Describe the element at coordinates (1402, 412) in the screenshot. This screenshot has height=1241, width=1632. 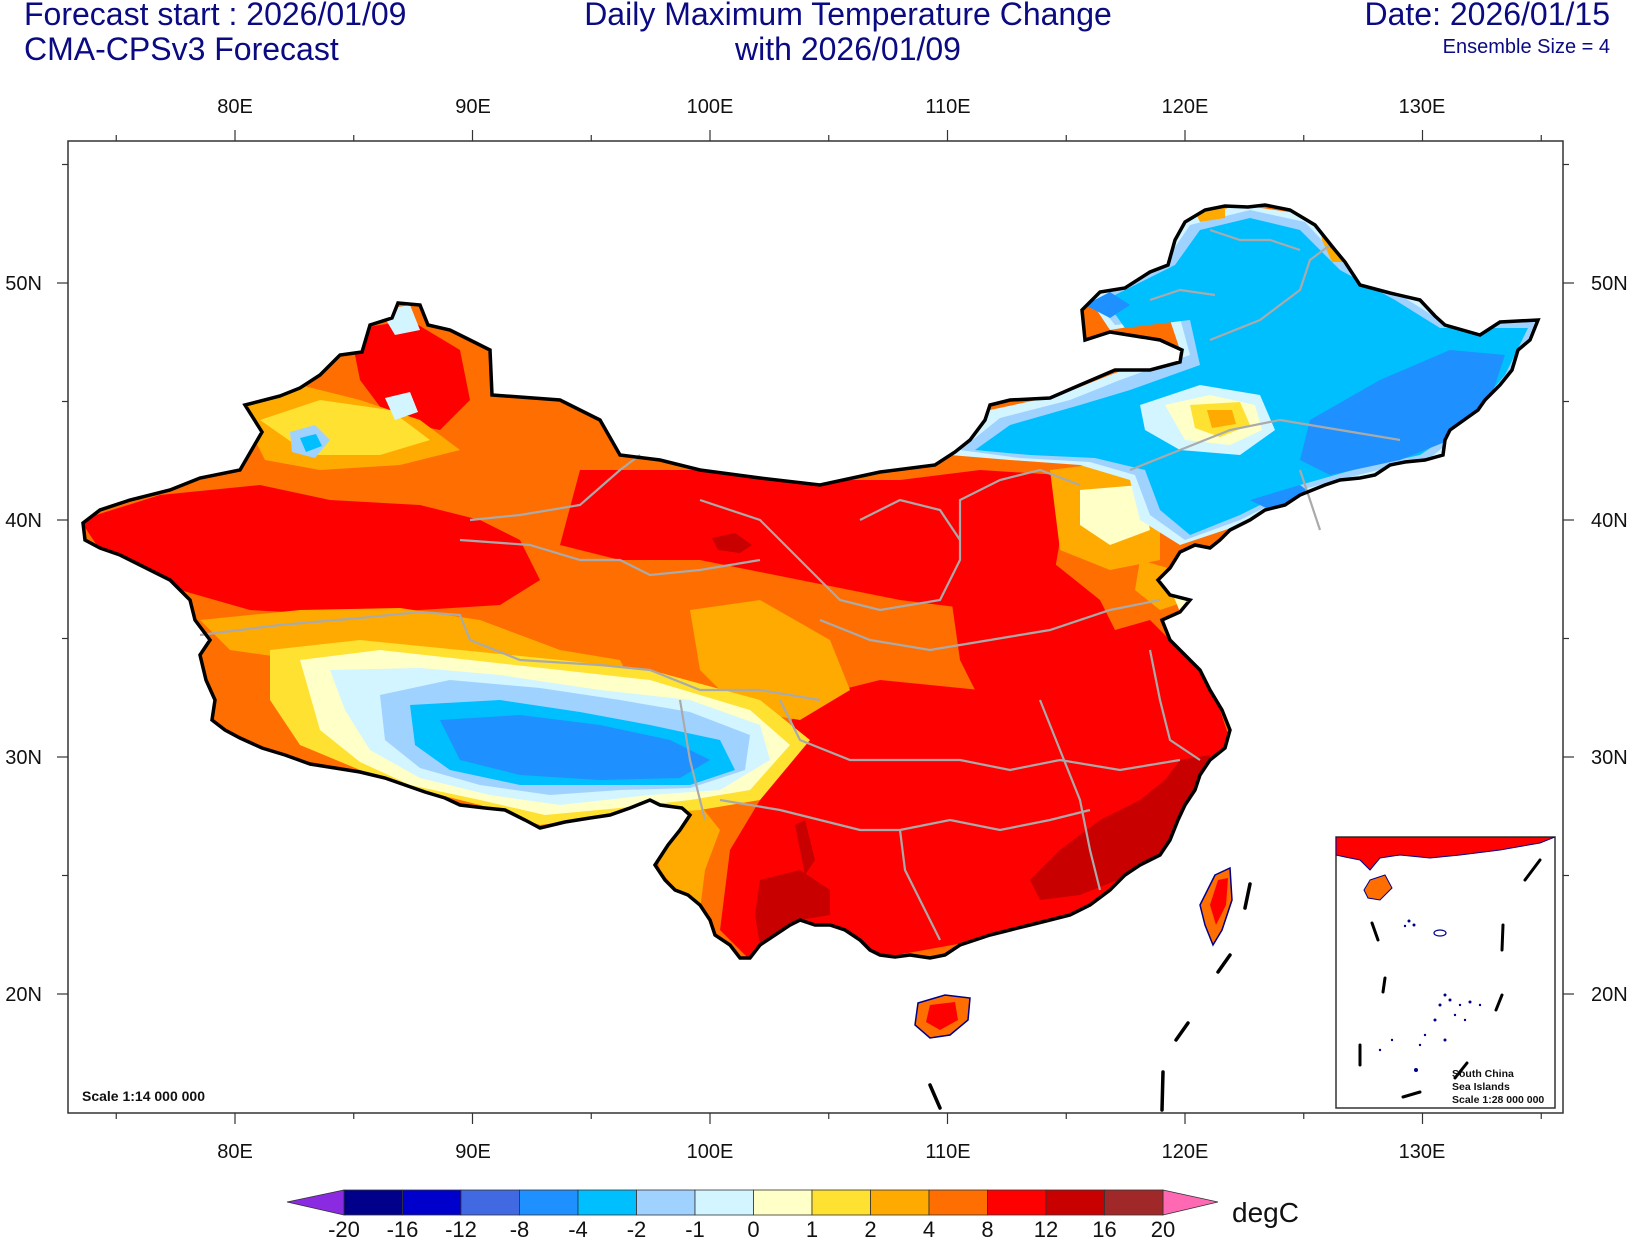
I see `field-northeast-neg12-to-neg8-east` at that location.